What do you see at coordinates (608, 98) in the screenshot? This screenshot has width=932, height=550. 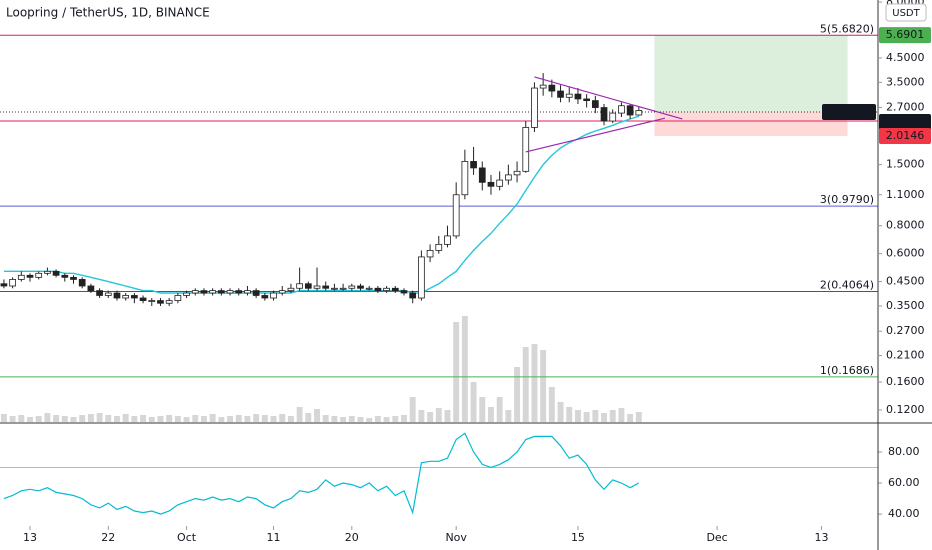 I see `trendline` at bounding box center [608, 98].